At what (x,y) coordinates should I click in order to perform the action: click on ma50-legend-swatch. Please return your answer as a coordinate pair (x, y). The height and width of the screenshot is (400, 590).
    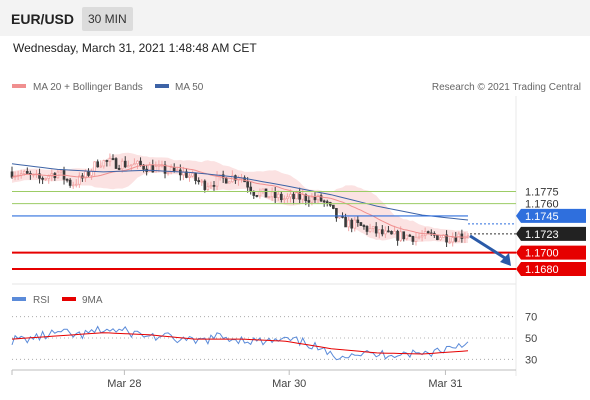
    Looking at the image, I should click on (162, 86).